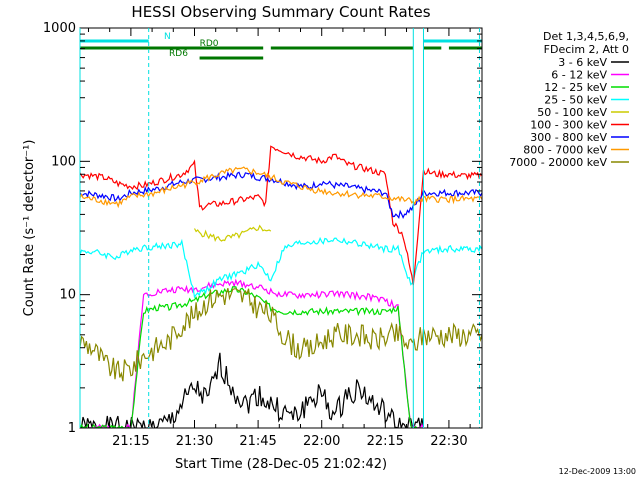  Describe the element at coordinates (321, 441) in the screenshot. I see `x-tick-label: 22:00` at that location.